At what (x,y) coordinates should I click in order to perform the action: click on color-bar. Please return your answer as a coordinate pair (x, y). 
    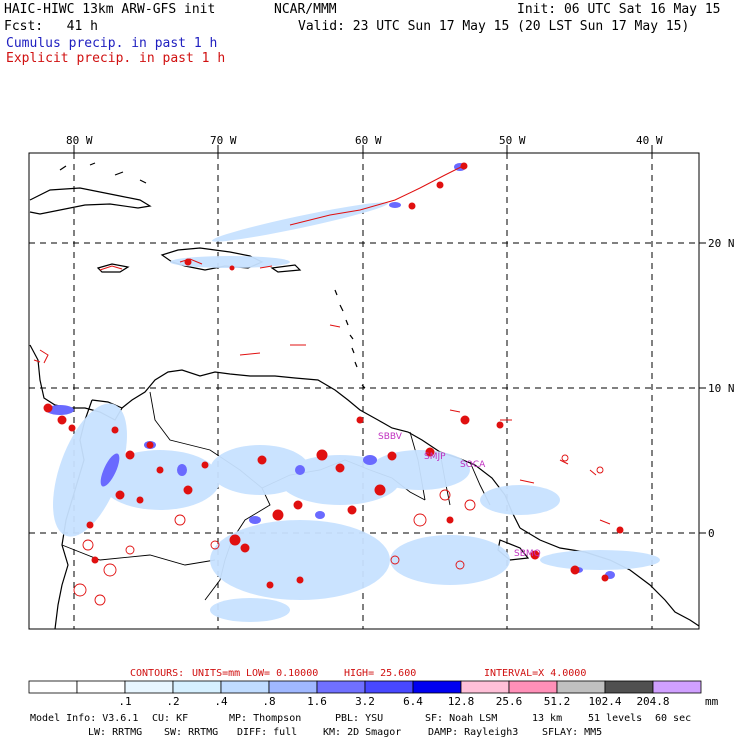
    Looking at the image, I should click on (365, 687).